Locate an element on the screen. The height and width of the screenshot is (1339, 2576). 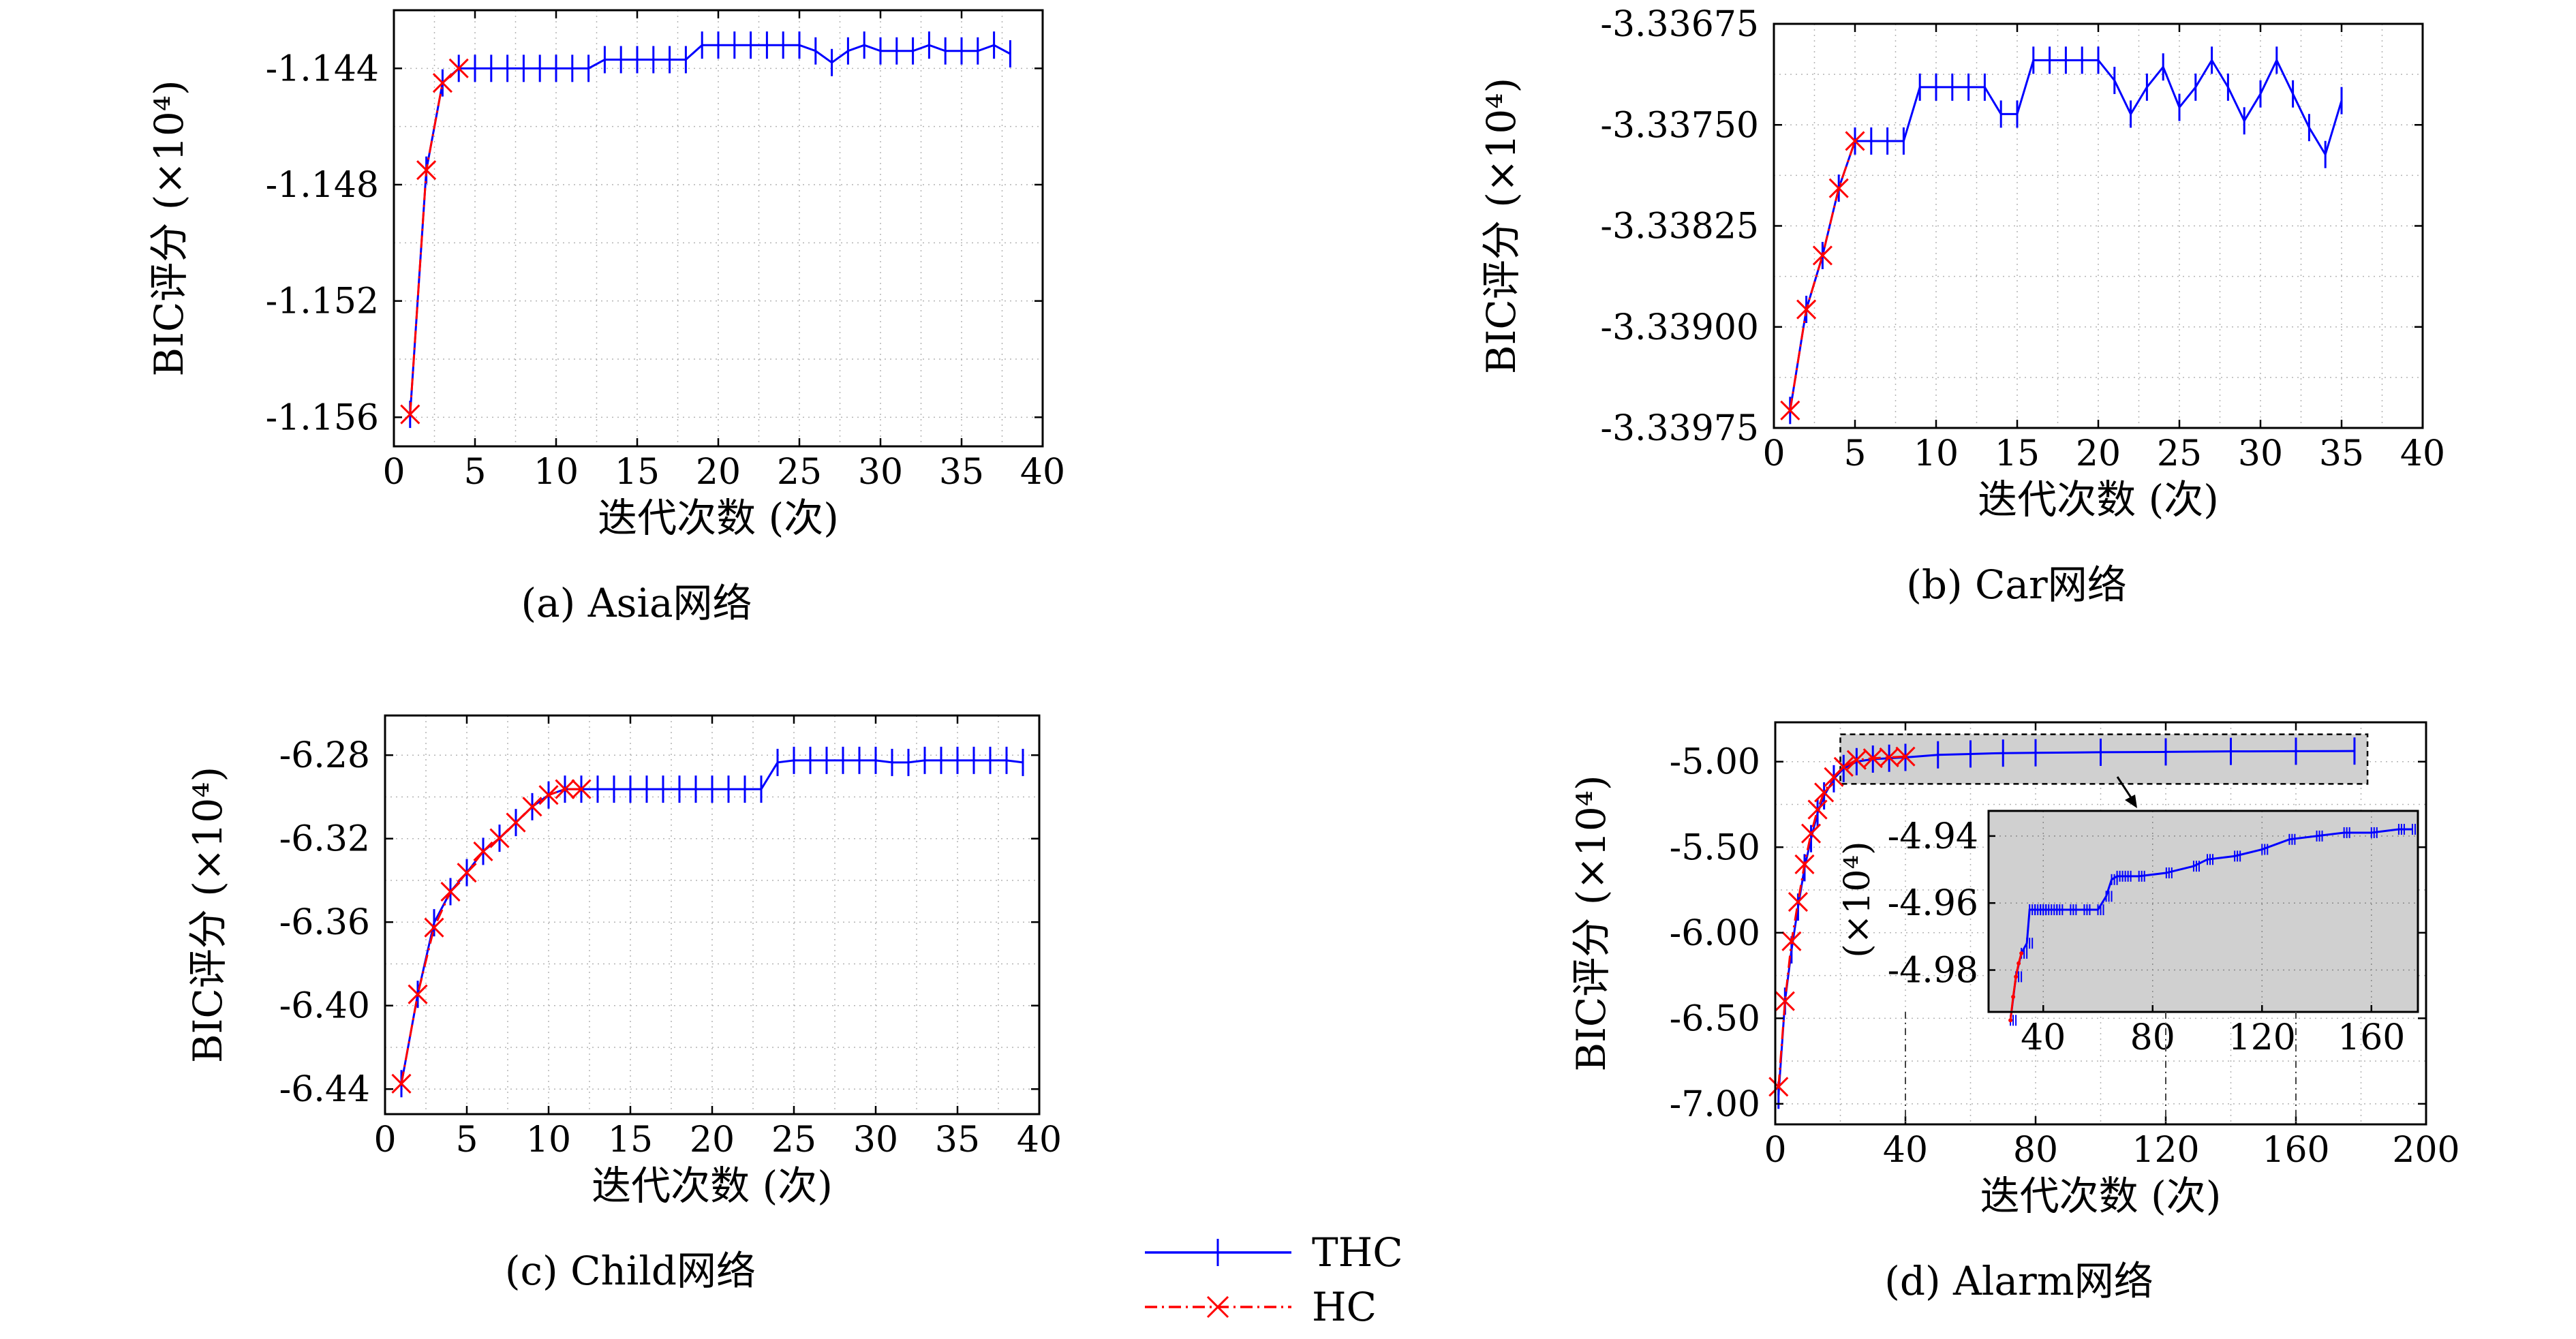
chart-caption: (b) Car网络 is located at coordinates (2016, 585).